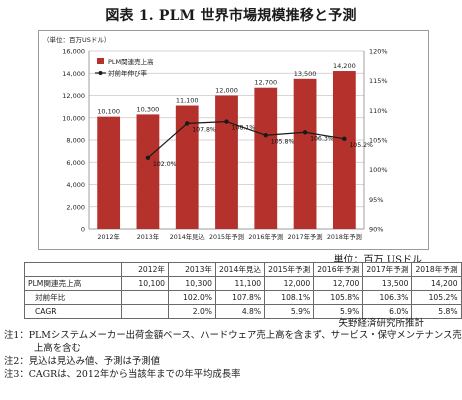 The width and height of the screenshot is (462, 400). Describe the element at coordinates (436, 297) in the screenshot. I see `table-cell: 105.2%` at that location.